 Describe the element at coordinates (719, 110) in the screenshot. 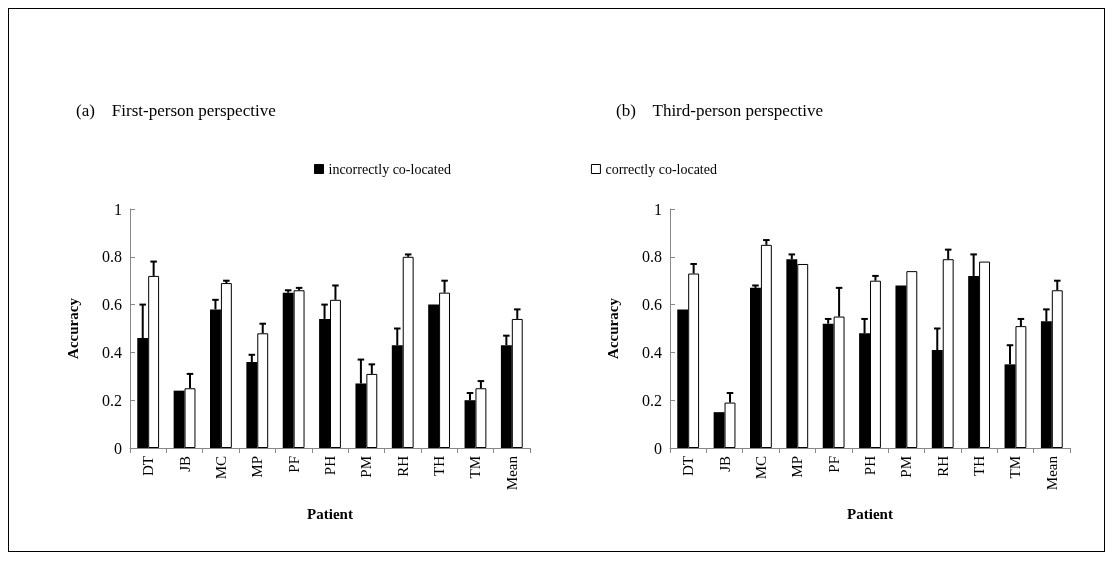

I see `chart-title: (b) Third-person perspective` at that location.